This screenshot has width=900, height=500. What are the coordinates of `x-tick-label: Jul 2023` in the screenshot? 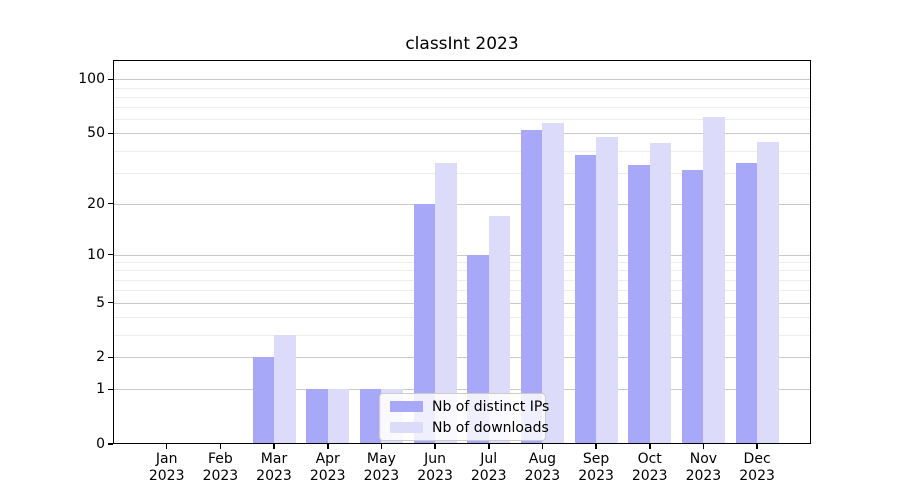 It's located at (488, 467).